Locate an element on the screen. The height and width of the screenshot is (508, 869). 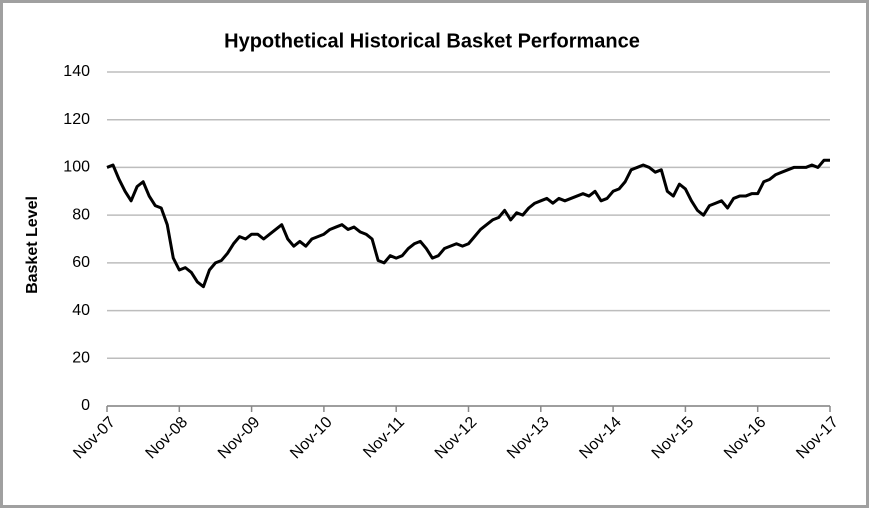
y-tick-label: 60 is located at coordinates (81, 262).